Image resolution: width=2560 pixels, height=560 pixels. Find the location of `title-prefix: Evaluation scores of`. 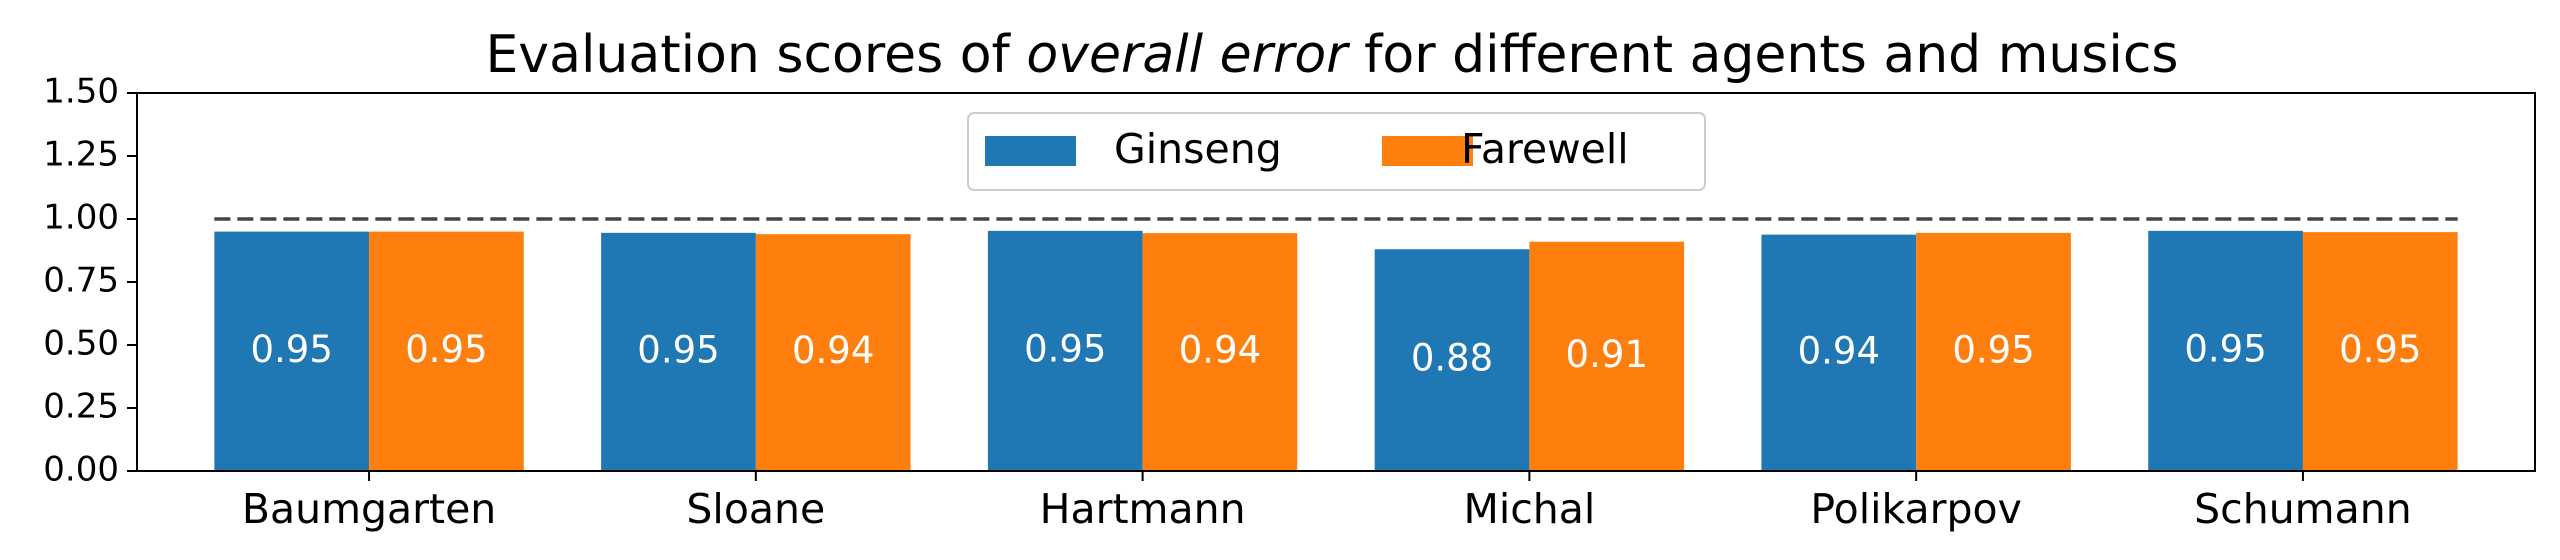

title-prefix: Evaluation scores of is located at coordinates (755, 55).